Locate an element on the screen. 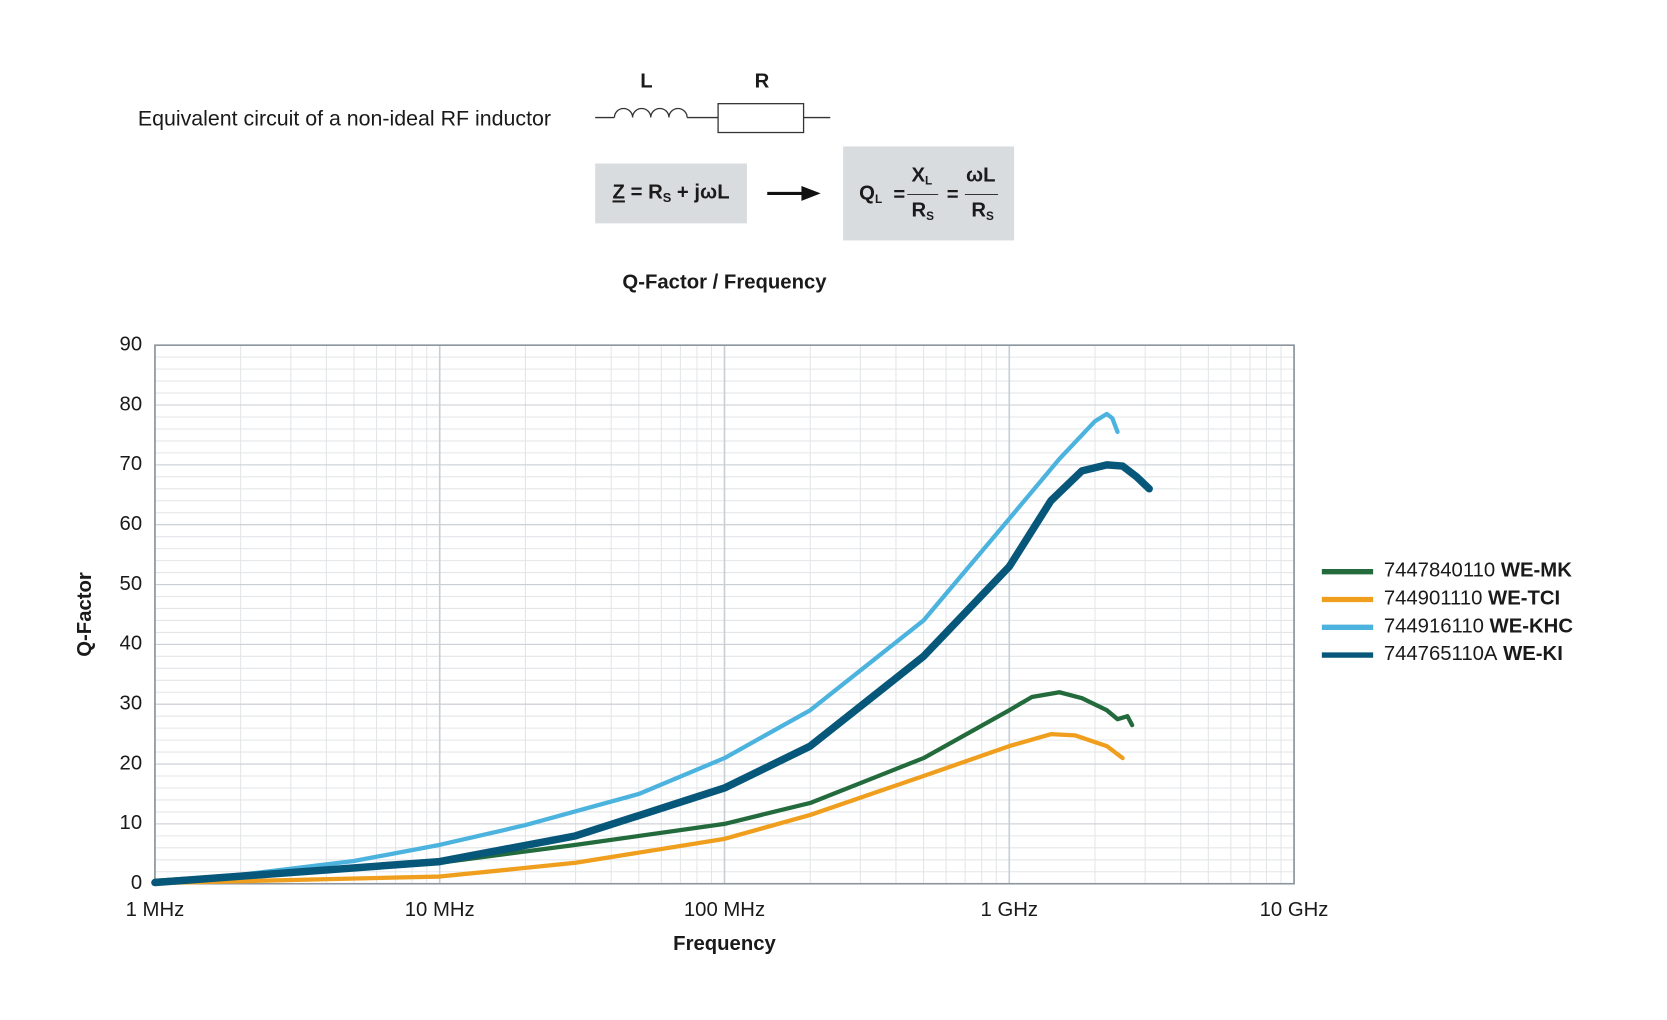 This screenshot has width=1667, height=1020. y-tick-label: 20 is located at coordinates (131, 763).